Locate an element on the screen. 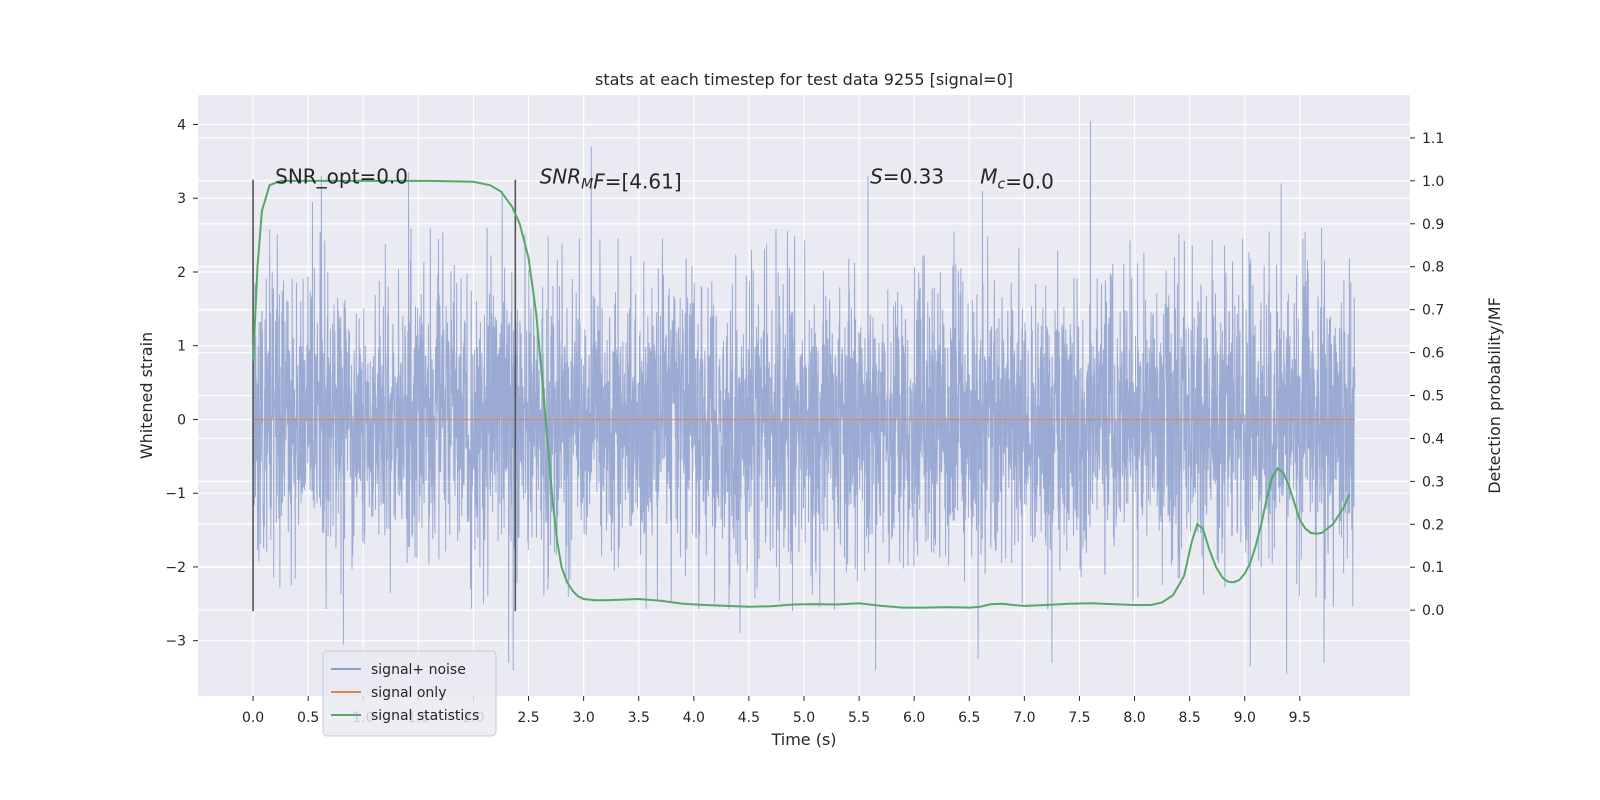  y-right-tick-label: 0.1 is located at coordinates (1433, 568).